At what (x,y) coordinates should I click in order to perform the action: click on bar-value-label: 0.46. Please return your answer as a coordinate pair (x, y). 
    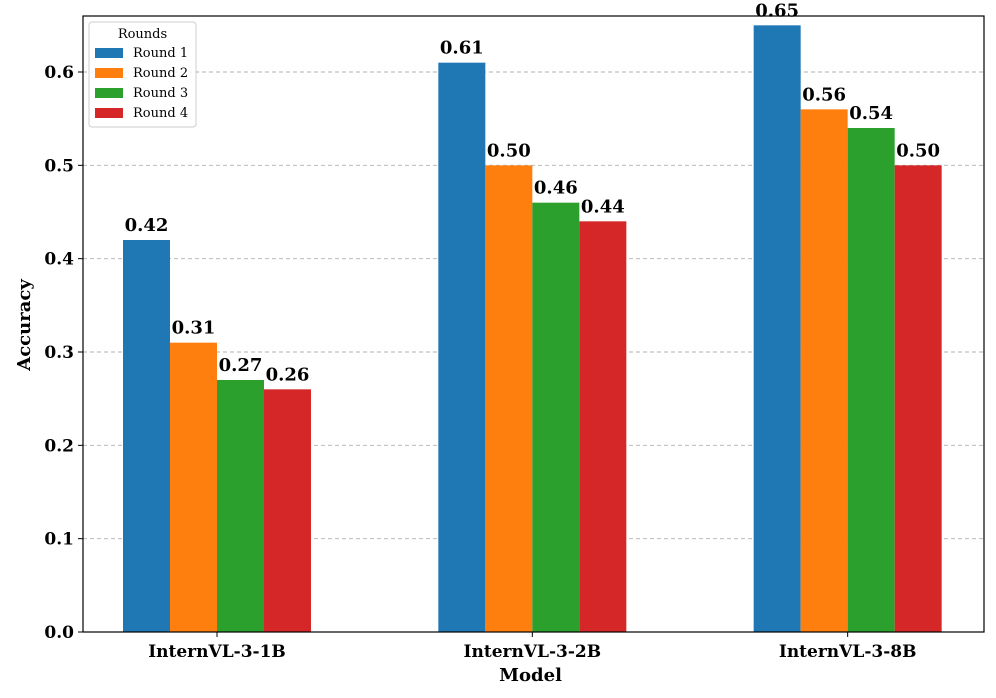
    Looking at the image, I should click on (556, 188).